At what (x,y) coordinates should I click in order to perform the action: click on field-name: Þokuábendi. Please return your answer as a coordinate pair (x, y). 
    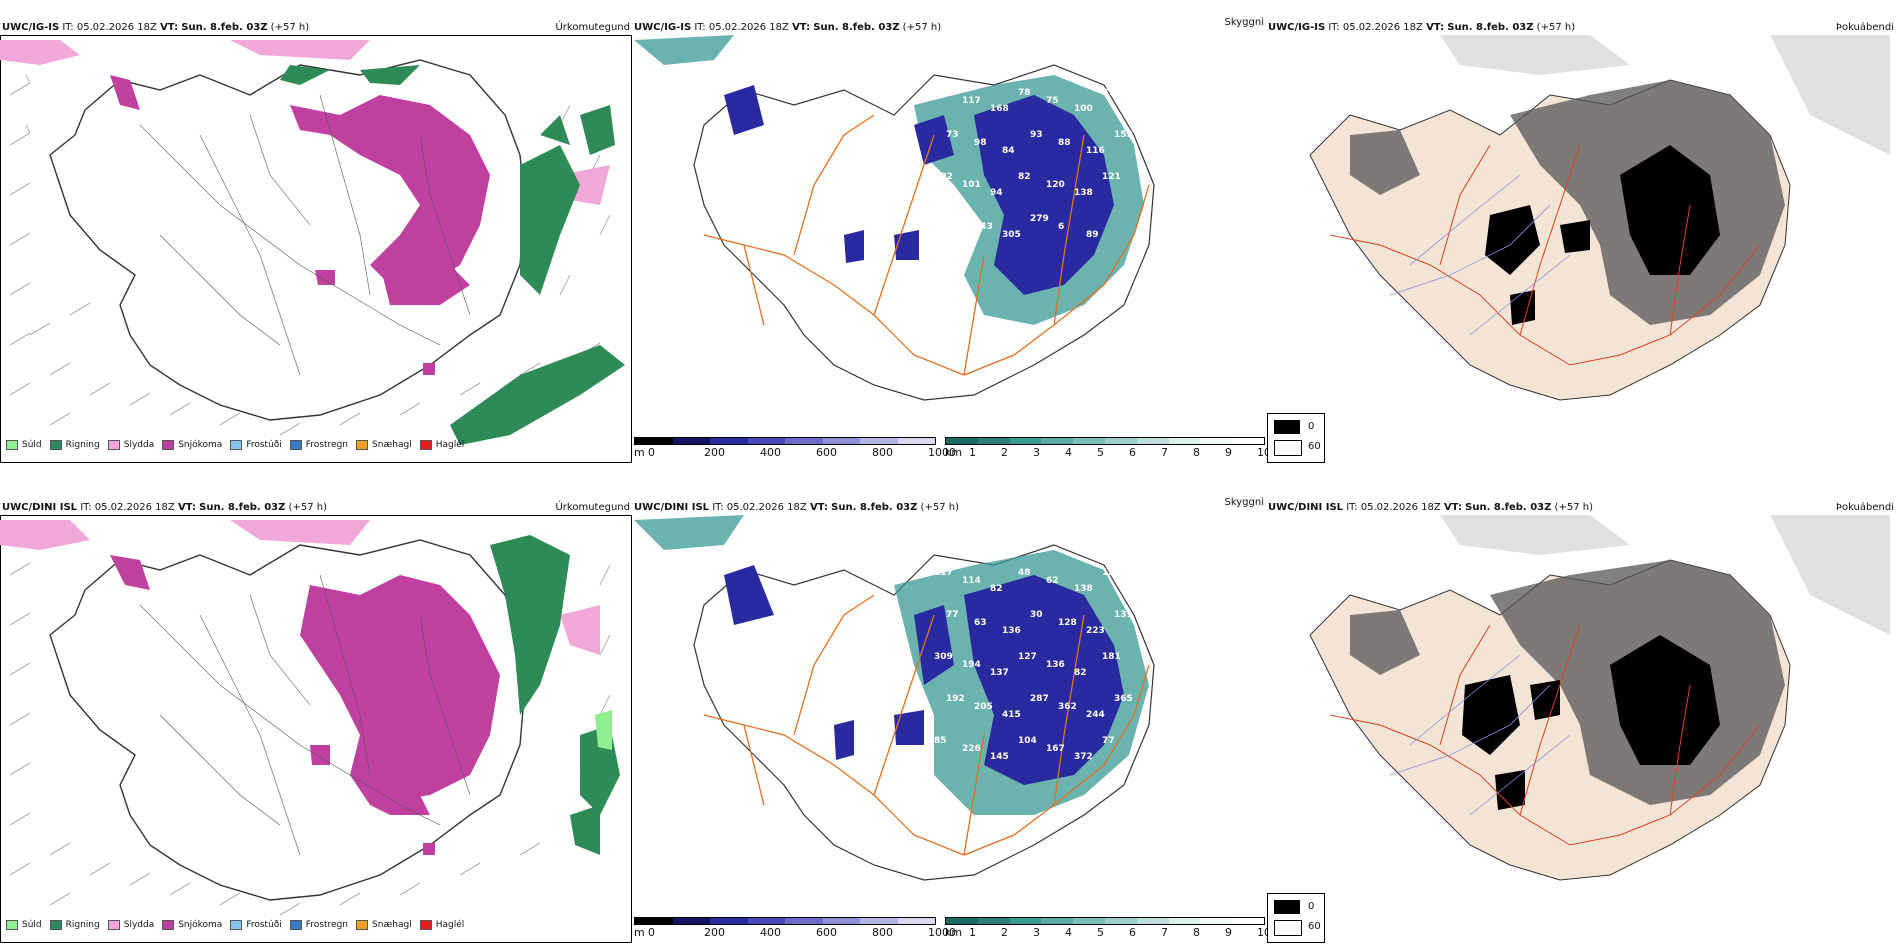
    Looking at the image, I should click on (1864, 507).